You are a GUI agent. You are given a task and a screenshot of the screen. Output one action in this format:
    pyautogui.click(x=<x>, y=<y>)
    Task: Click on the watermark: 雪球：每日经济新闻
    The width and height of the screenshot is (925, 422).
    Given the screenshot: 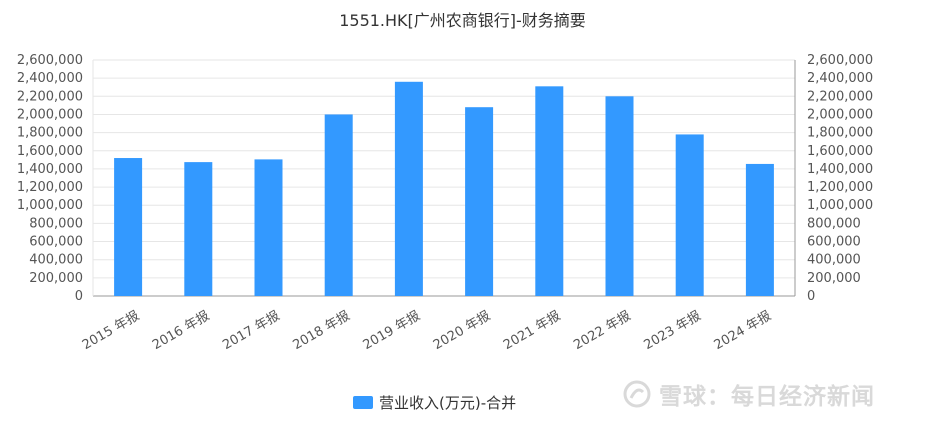 What is the action you would take?
    pyautogui.click(x=749, y=394)
    